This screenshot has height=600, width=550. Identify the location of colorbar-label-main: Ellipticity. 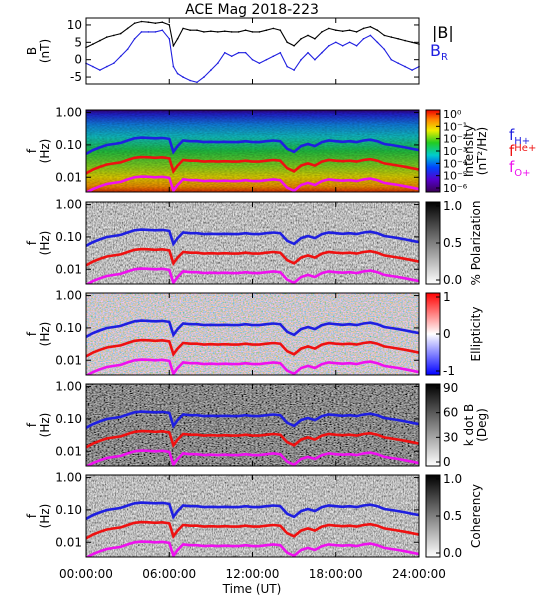
(476, 334).